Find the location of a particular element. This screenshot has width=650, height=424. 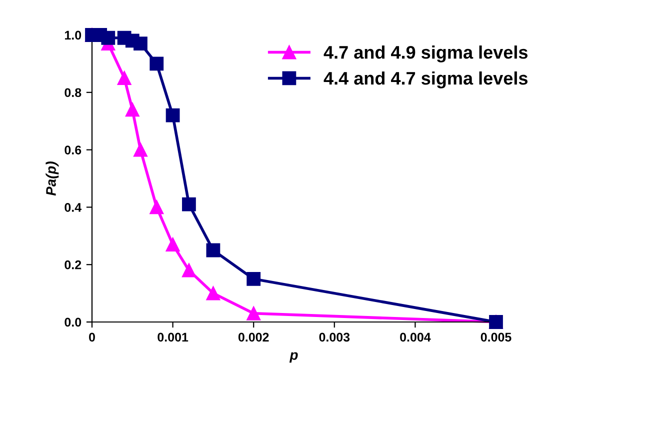

x-tick-label: 0.002 is located at coordinates (253, 337).